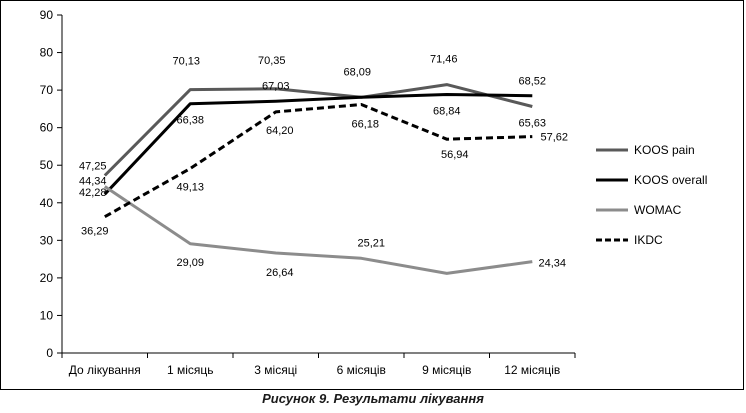 The width and height of the screenshot is (746, 413). Describe the element at coordinates (280, 273) in the screenshot. I see `data-label-womac: 26,64` at that location.